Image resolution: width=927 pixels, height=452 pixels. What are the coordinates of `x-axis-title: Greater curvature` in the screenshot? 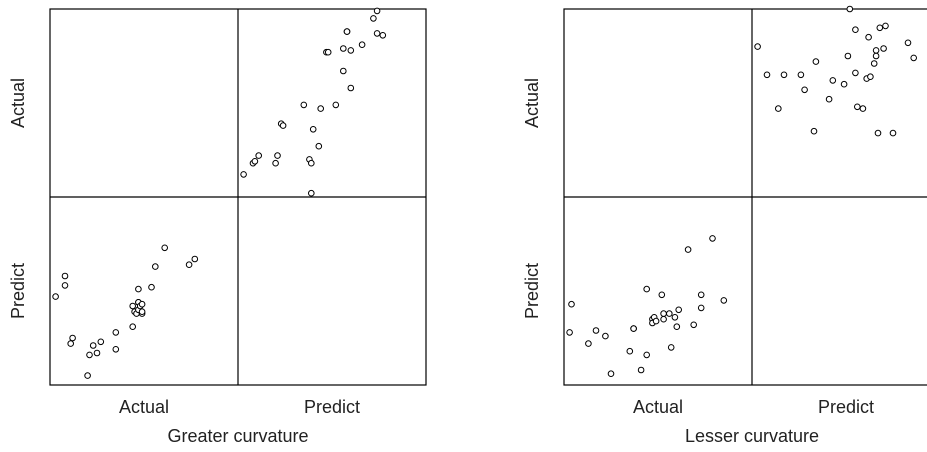 It's located at (237, 436).